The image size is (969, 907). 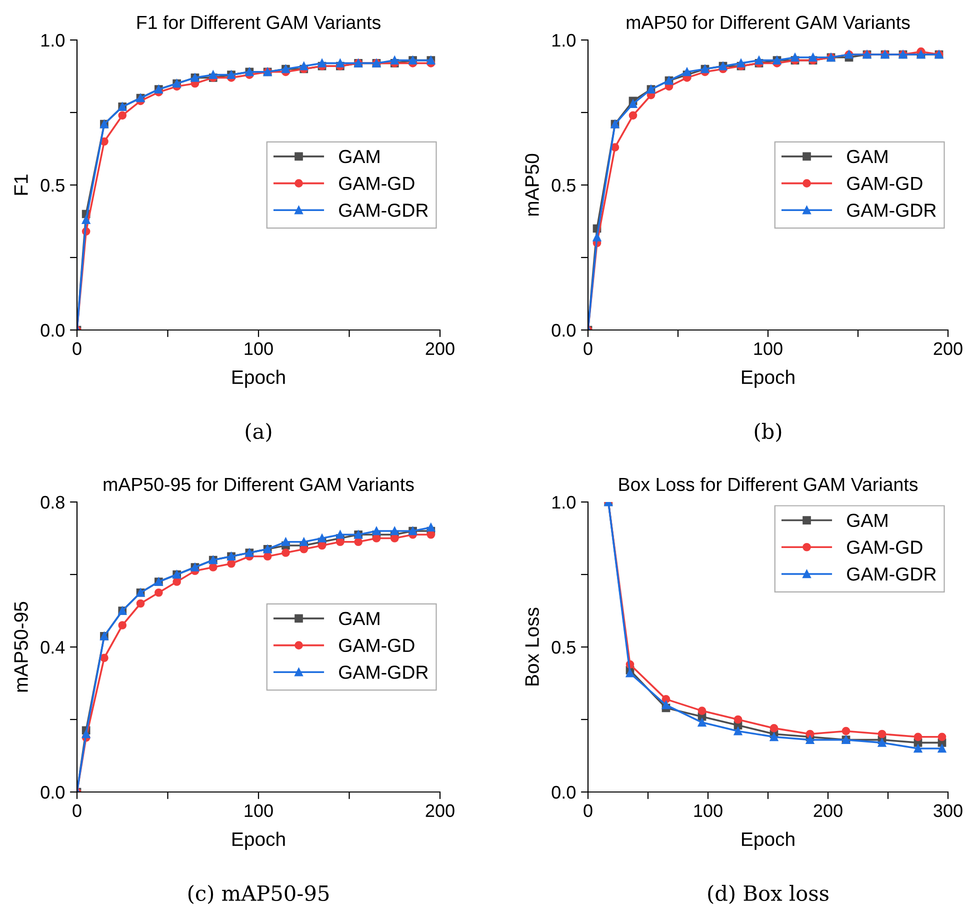 What do you see at coordinates (52, 647) in the screenshot?
I see `y-tick-label: 0.4` at bounding box center [52, 647].